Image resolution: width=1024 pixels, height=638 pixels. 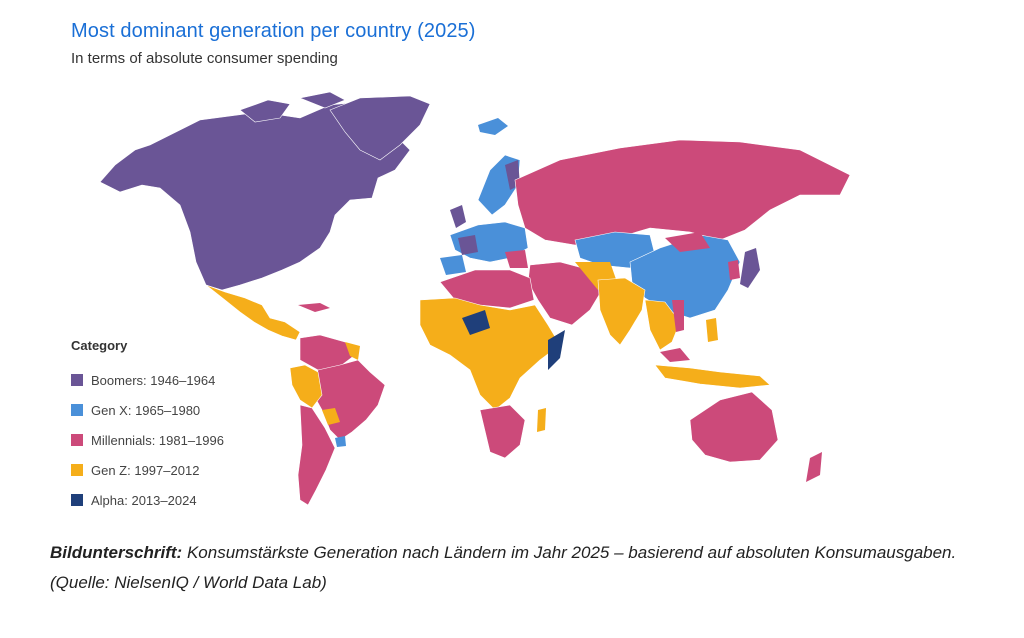 I want to click on region-niger, so click(x=476, y=322).